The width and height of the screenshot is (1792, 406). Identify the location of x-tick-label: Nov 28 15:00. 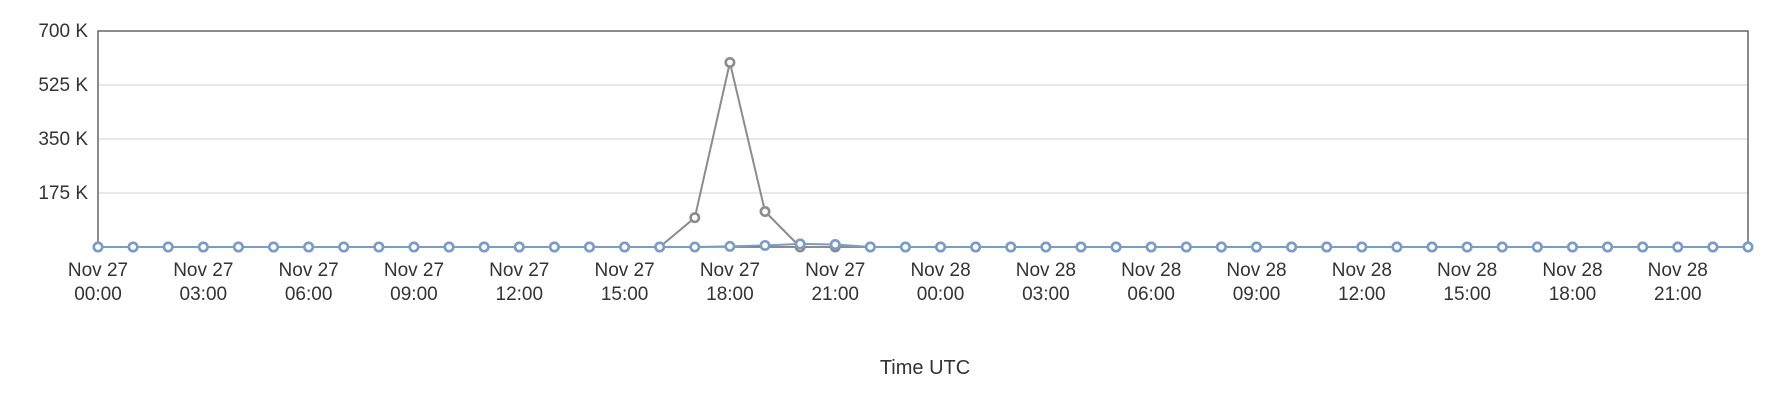
(1467, 282).